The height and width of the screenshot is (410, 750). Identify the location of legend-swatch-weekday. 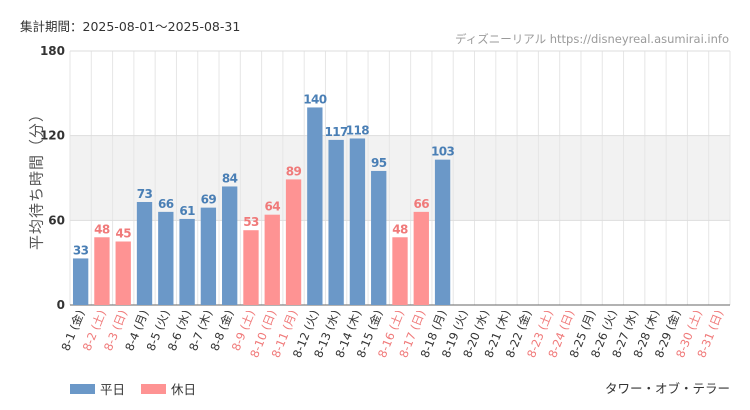
(82, 388).